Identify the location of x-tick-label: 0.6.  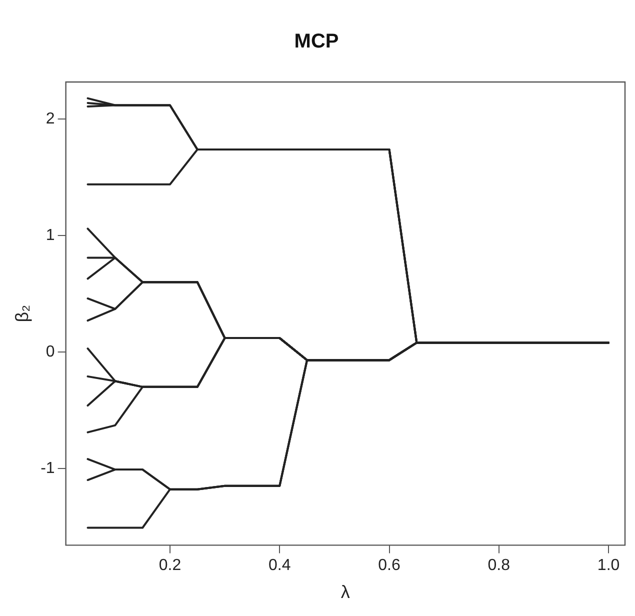
(389, 565).